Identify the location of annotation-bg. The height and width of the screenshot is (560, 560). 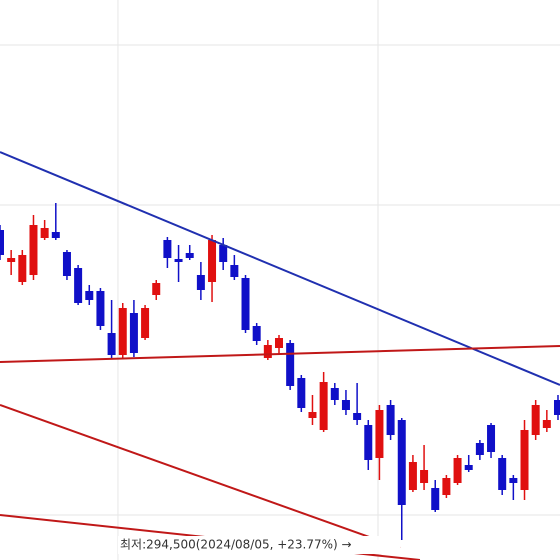
(259, 545).